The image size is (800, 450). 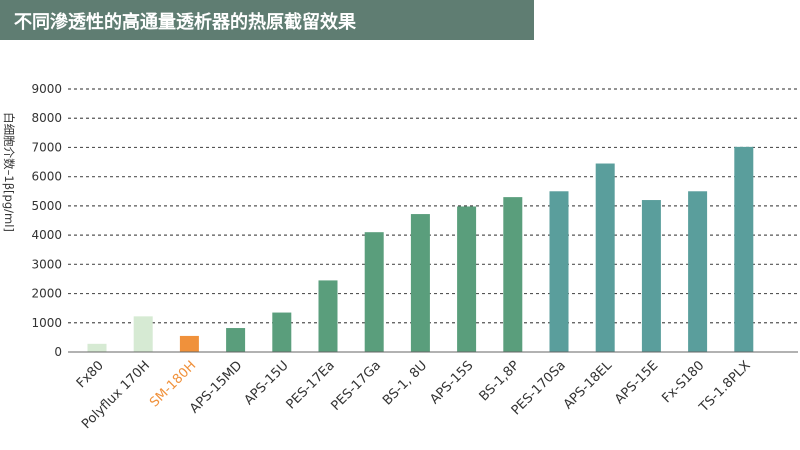 I want to click on title-bar: 不同滲透性的高通量透析器的热原截留效果, so click(x=267, y=20).